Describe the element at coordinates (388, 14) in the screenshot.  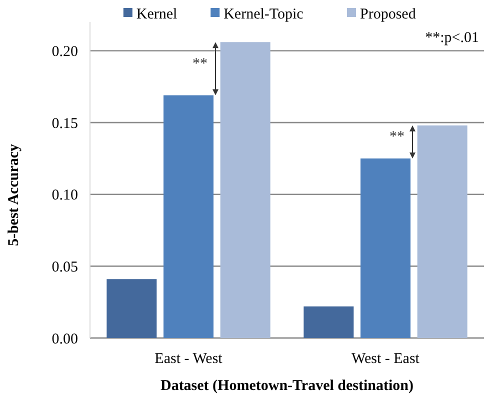
I see `legend-label: Proposed` at that location.